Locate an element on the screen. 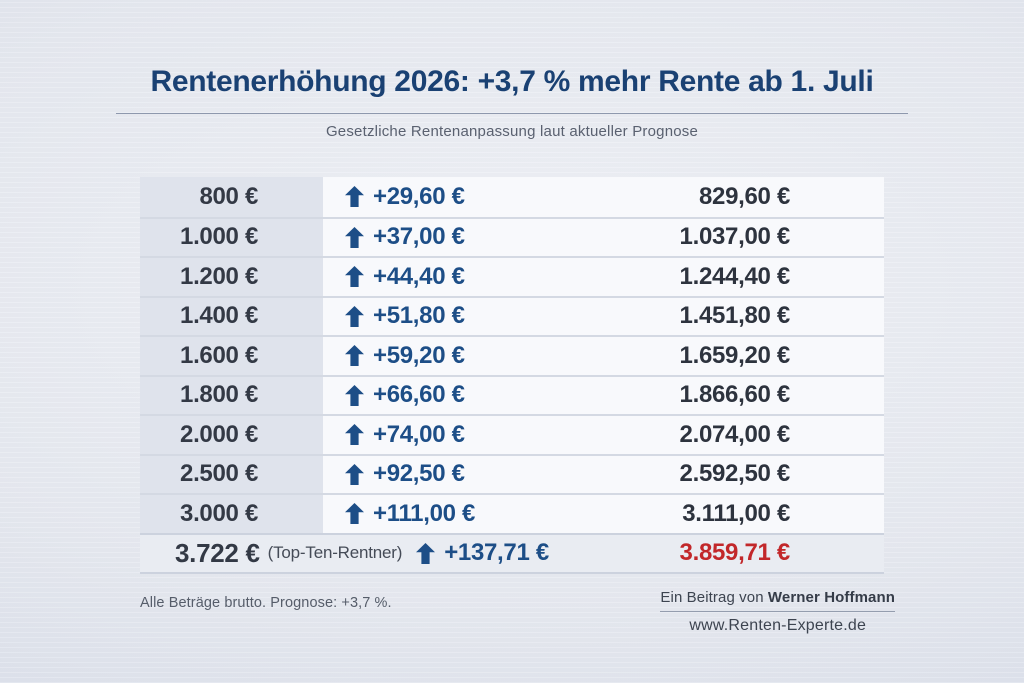  increase-cell: +66,60 € is located at coordinates (394, 396).